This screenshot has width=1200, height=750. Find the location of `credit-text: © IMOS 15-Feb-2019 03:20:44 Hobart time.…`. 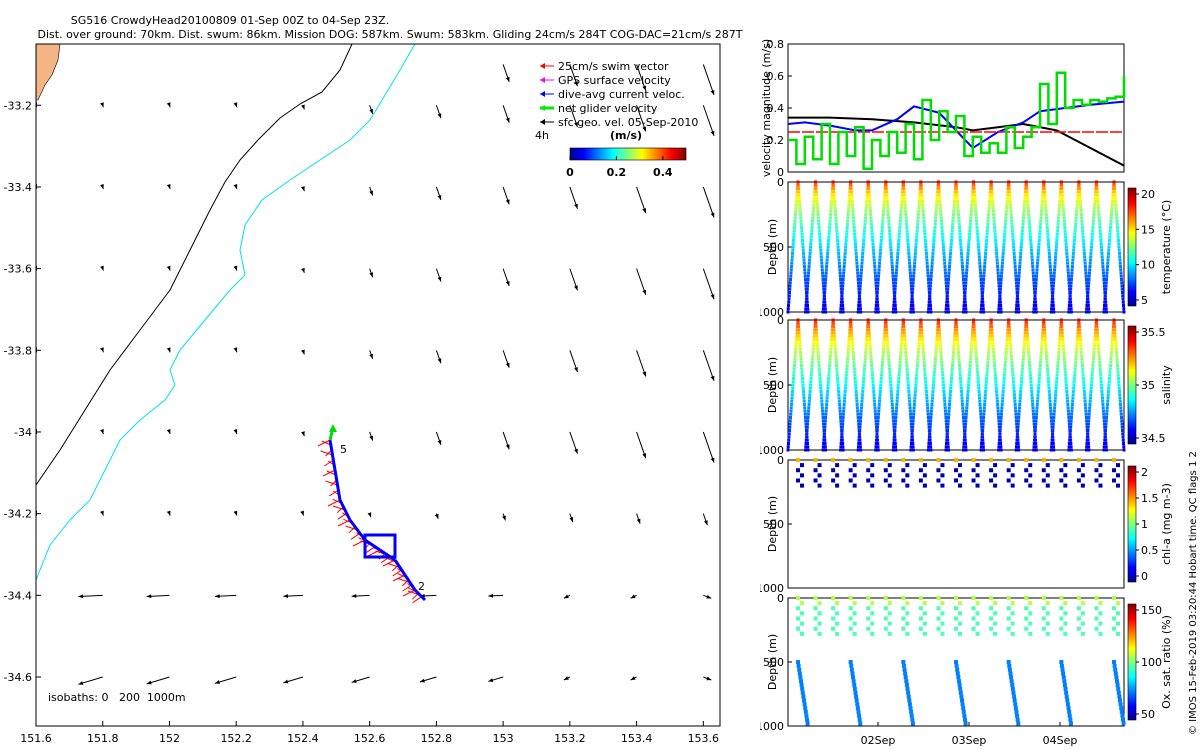

credit-text: © IMOS 15-Feb-2019 03:20:44 Hobart time.… is located at coordinates (1193, 593).